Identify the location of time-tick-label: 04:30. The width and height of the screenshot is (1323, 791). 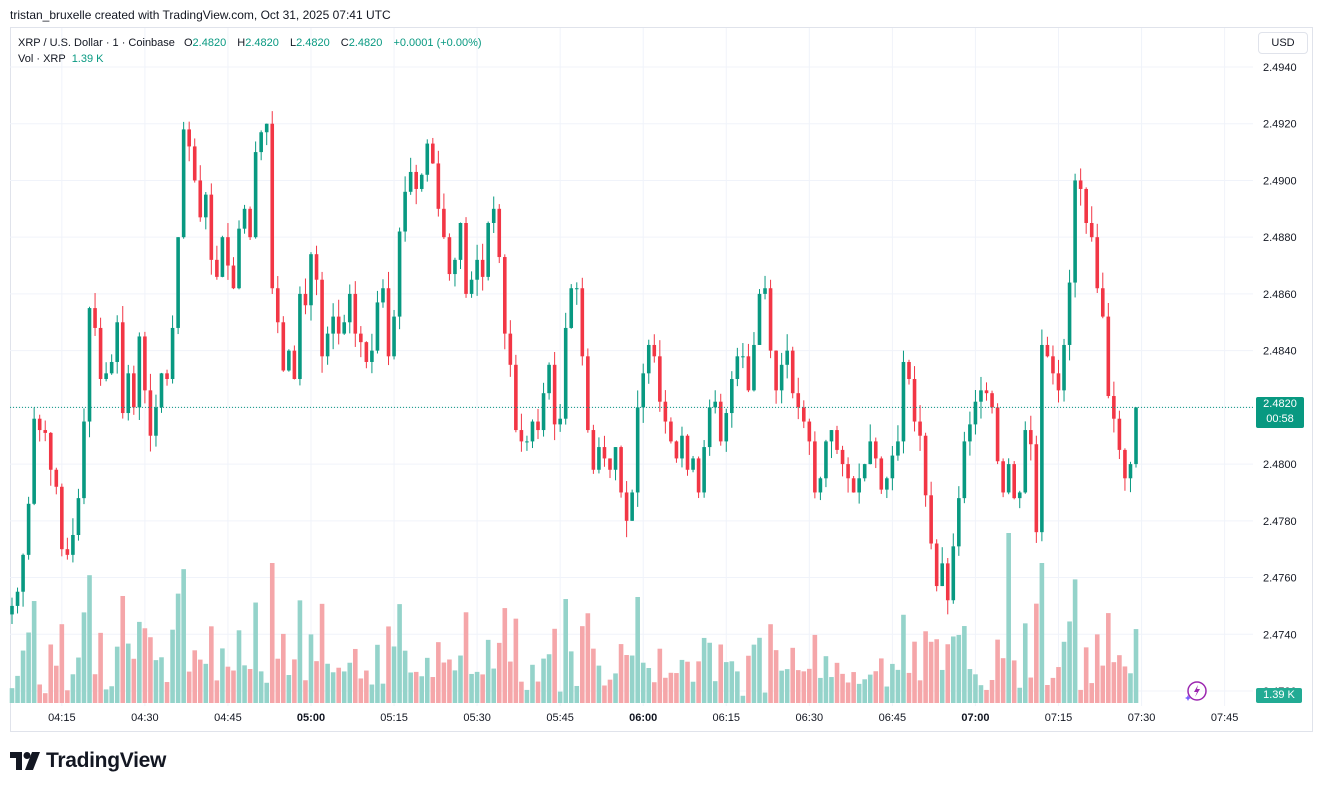
(145, 718).